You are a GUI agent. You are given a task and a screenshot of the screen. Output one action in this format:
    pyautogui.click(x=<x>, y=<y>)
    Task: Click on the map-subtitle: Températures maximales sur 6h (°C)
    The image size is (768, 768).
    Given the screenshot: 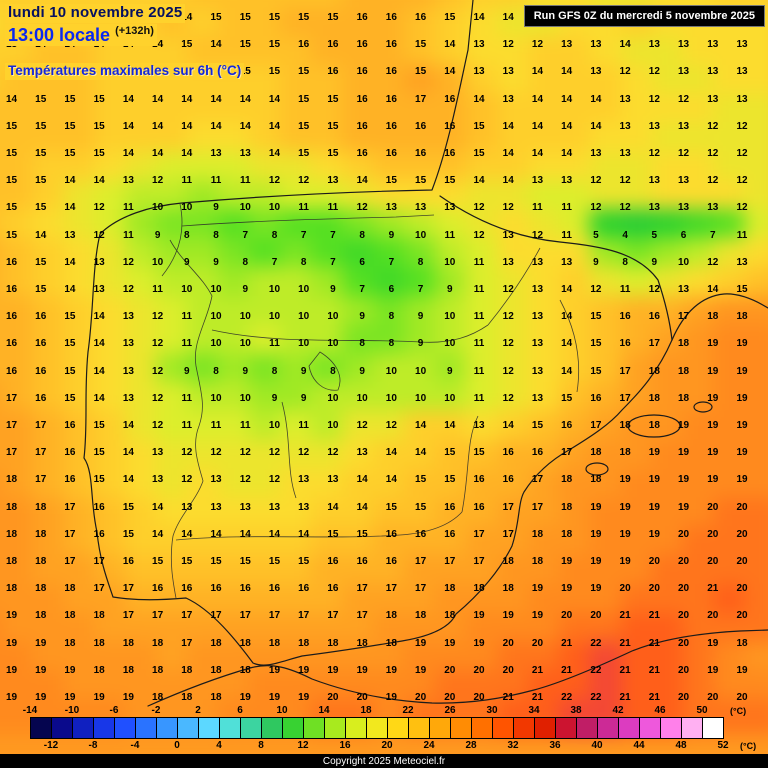 What is the action you would take?
    pyautogui.click(x=125, y=72)
    